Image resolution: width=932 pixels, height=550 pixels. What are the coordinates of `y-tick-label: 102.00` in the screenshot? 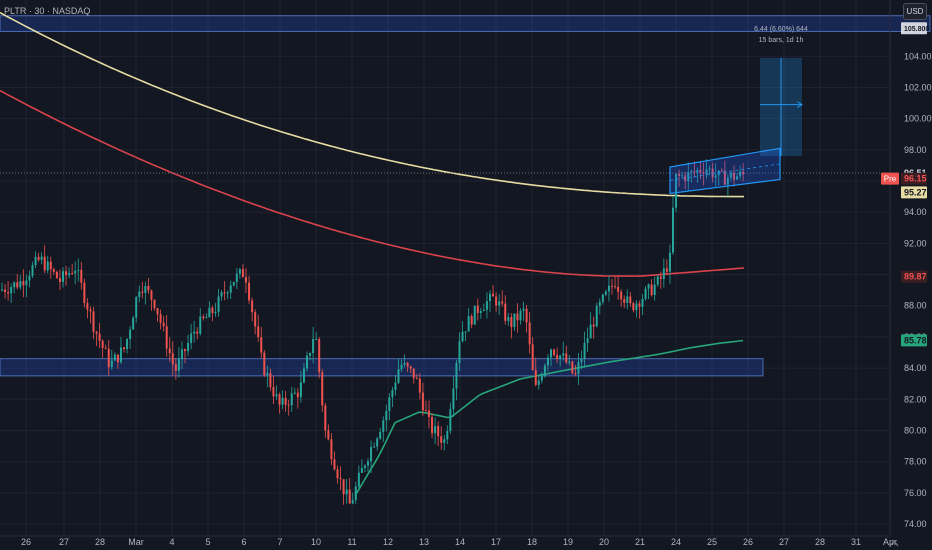 It's located at (918, 87).